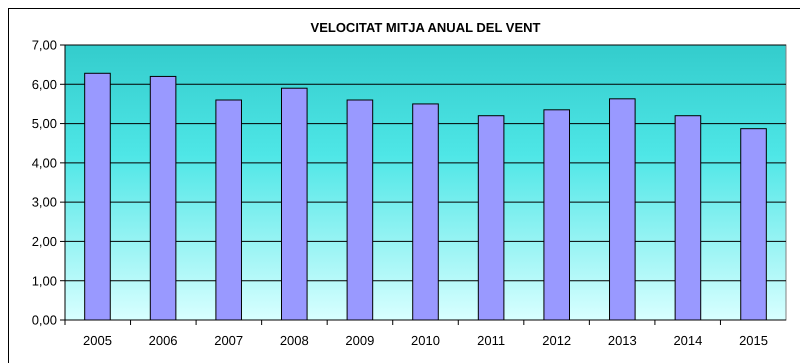 Image resolution: width=800 pixels, height=363 pixels. What do you see at coordinates (229, 340) in the screenshot?
I see `x-tick-label: 2007` at bounding box center [229, 340].